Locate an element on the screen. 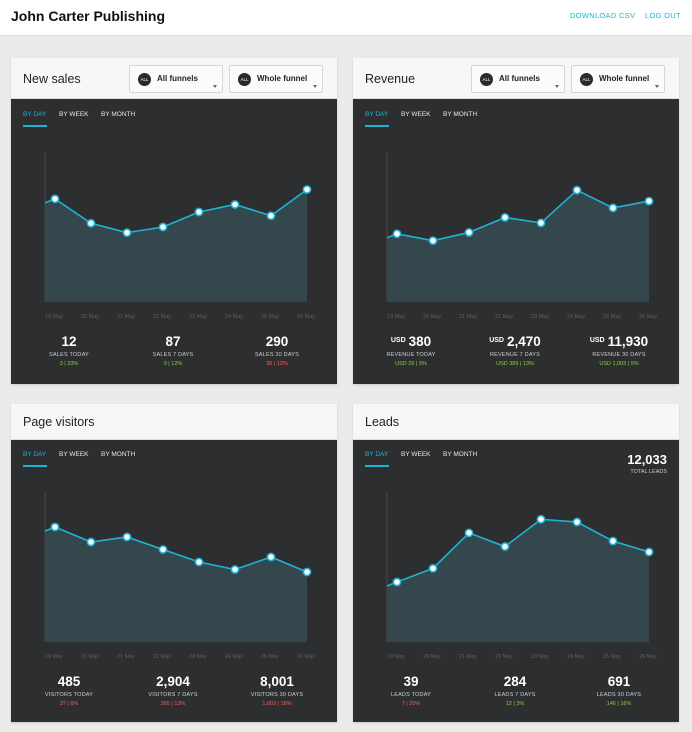  stat-caption: SALES 7 DAYS is located at coordinates (173, 355).